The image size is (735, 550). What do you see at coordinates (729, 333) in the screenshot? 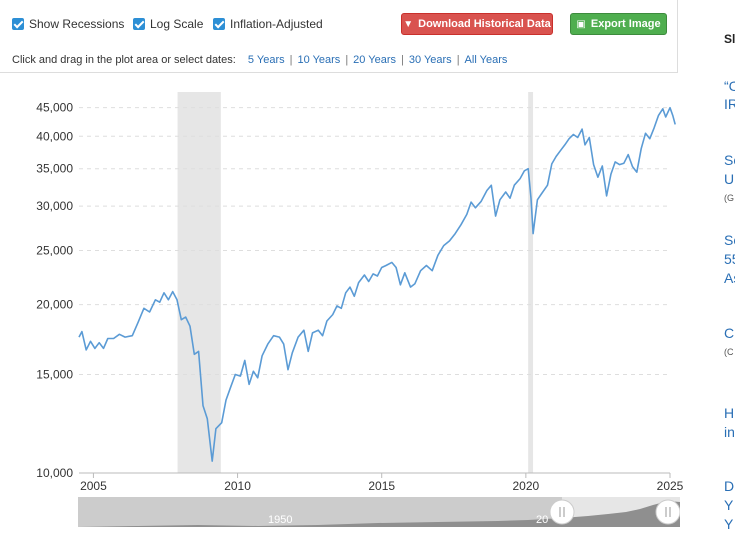
I see `sidebar-link-4: C` at bounding box center [729, 333].